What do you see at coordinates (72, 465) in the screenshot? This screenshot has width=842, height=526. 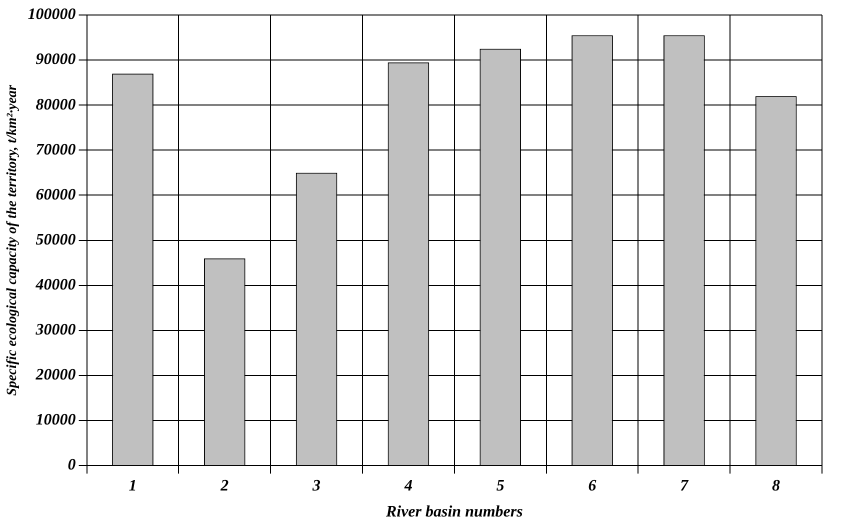 I see `y-tick-label: 0` at bounding box center [72, 465].